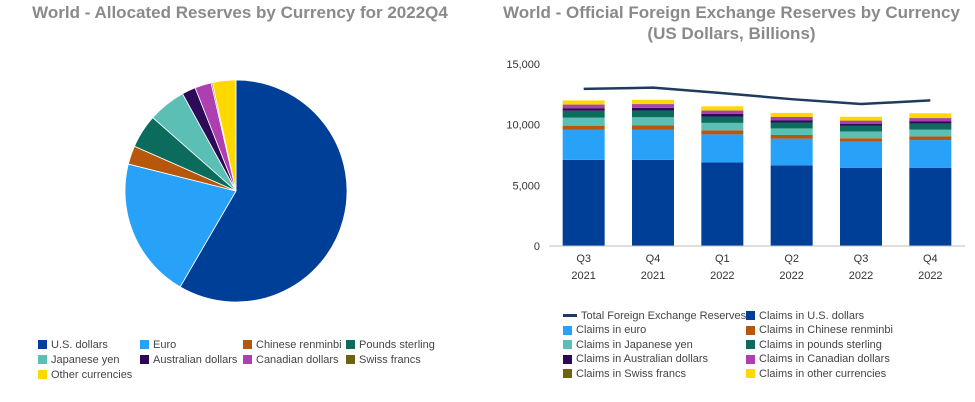 The image size is (975, 402). What do you see at coordinates (634, 344) in the screenshot?
I see `legend-label: Claims in Japanese yen` at bounding box center [634, 344].